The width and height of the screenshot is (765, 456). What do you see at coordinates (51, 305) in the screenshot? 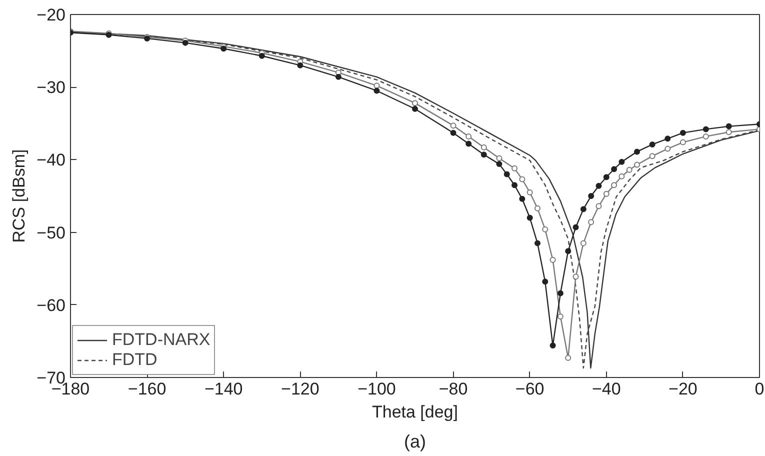
I see `y-tick-label: −60` at bounding box center [51, 305].